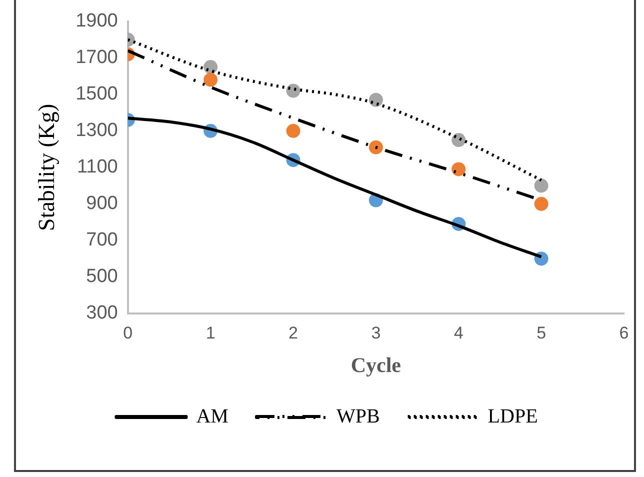  What do you see at coordinates (541, 332) in the screenshot?
I see `x-tick-label: 5` at bounding box center [541, 332].